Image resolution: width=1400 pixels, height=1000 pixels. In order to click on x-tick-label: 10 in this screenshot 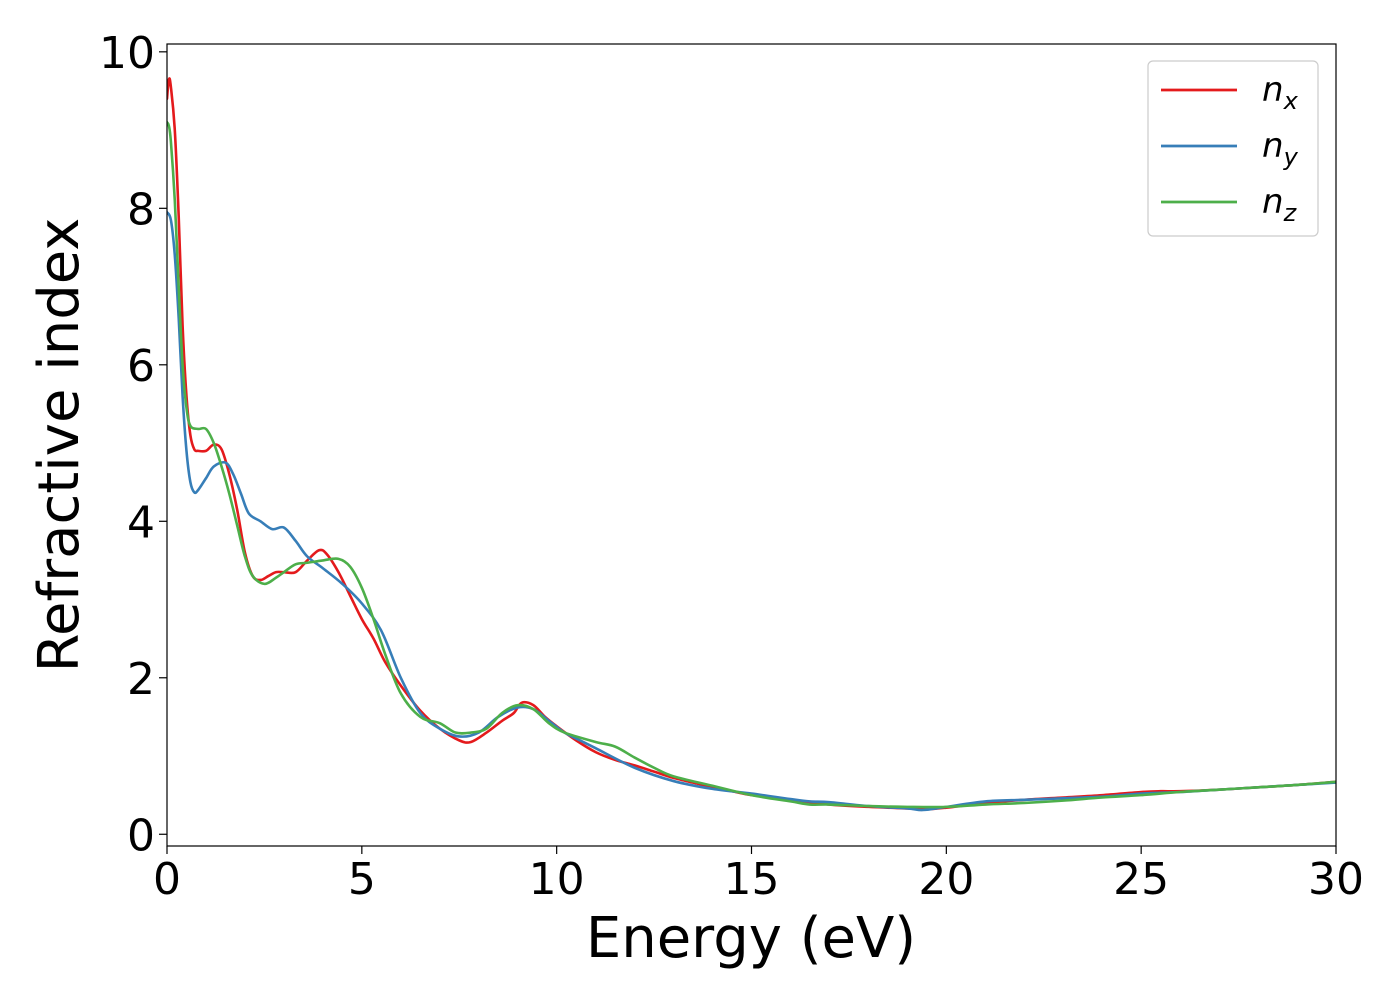, I will do `click(557, 879)`.